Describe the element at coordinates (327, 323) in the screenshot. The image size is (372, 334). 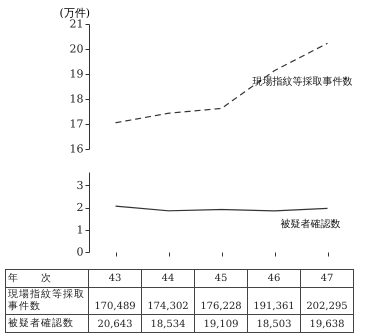
I see `text: 19,638` at that location.